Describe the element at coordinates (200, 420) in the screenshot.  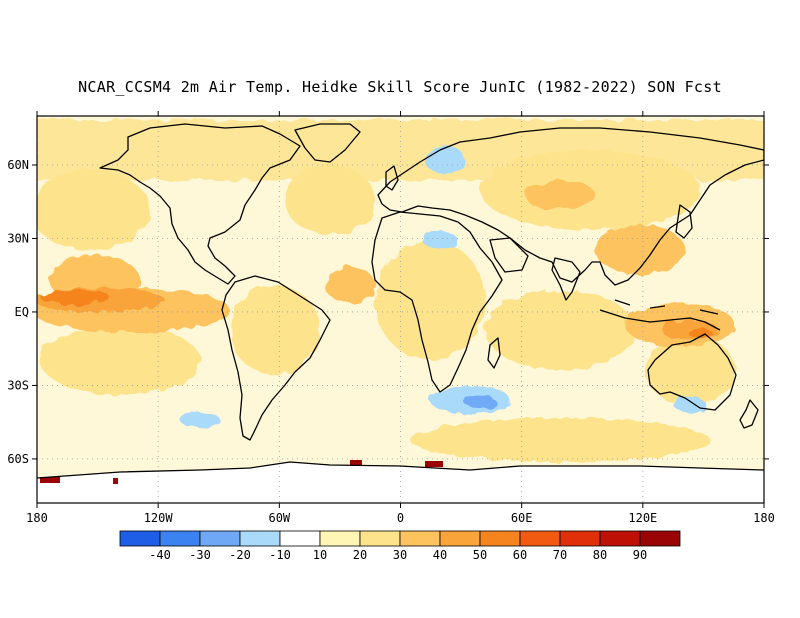
I see `negative-patch-pacific` at that location.